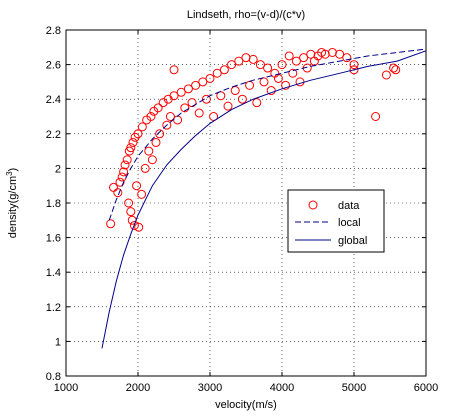 The width and height of the screenshot is (462, 417). What do you see at coordinates (58, 169) in the screenshot?
I see `y-tick-label: 2` at bounding box center [58, 169].